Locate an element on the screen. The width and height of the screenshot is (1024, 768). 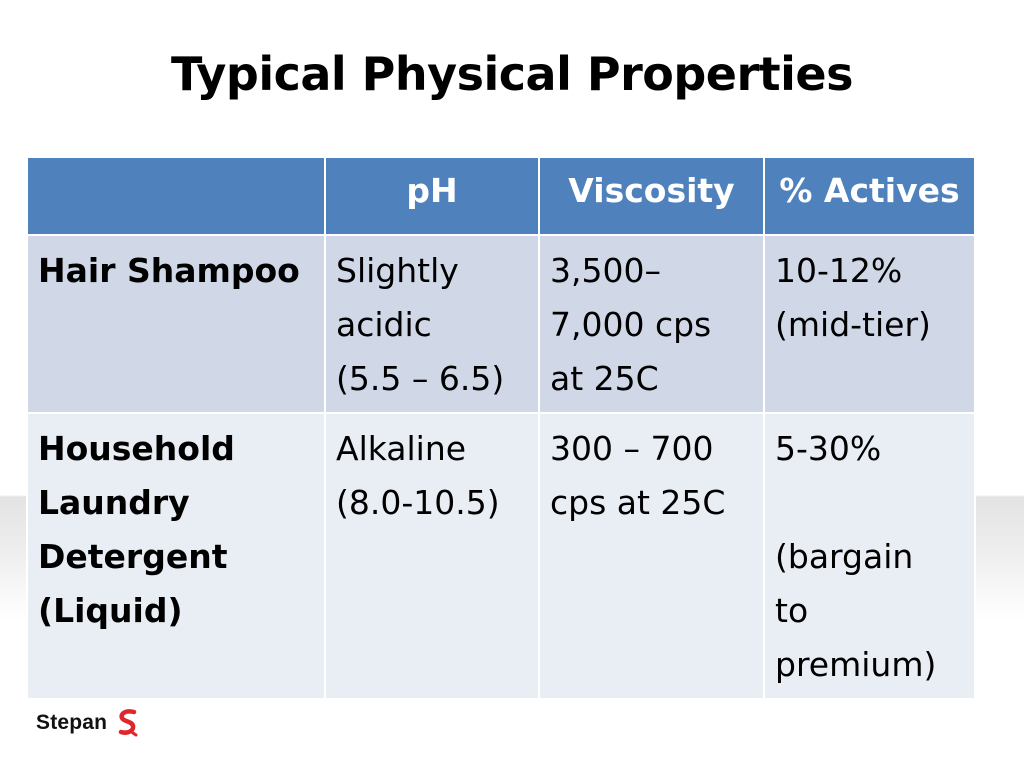
cell-text: acidic is located at coordinates (384, 324).